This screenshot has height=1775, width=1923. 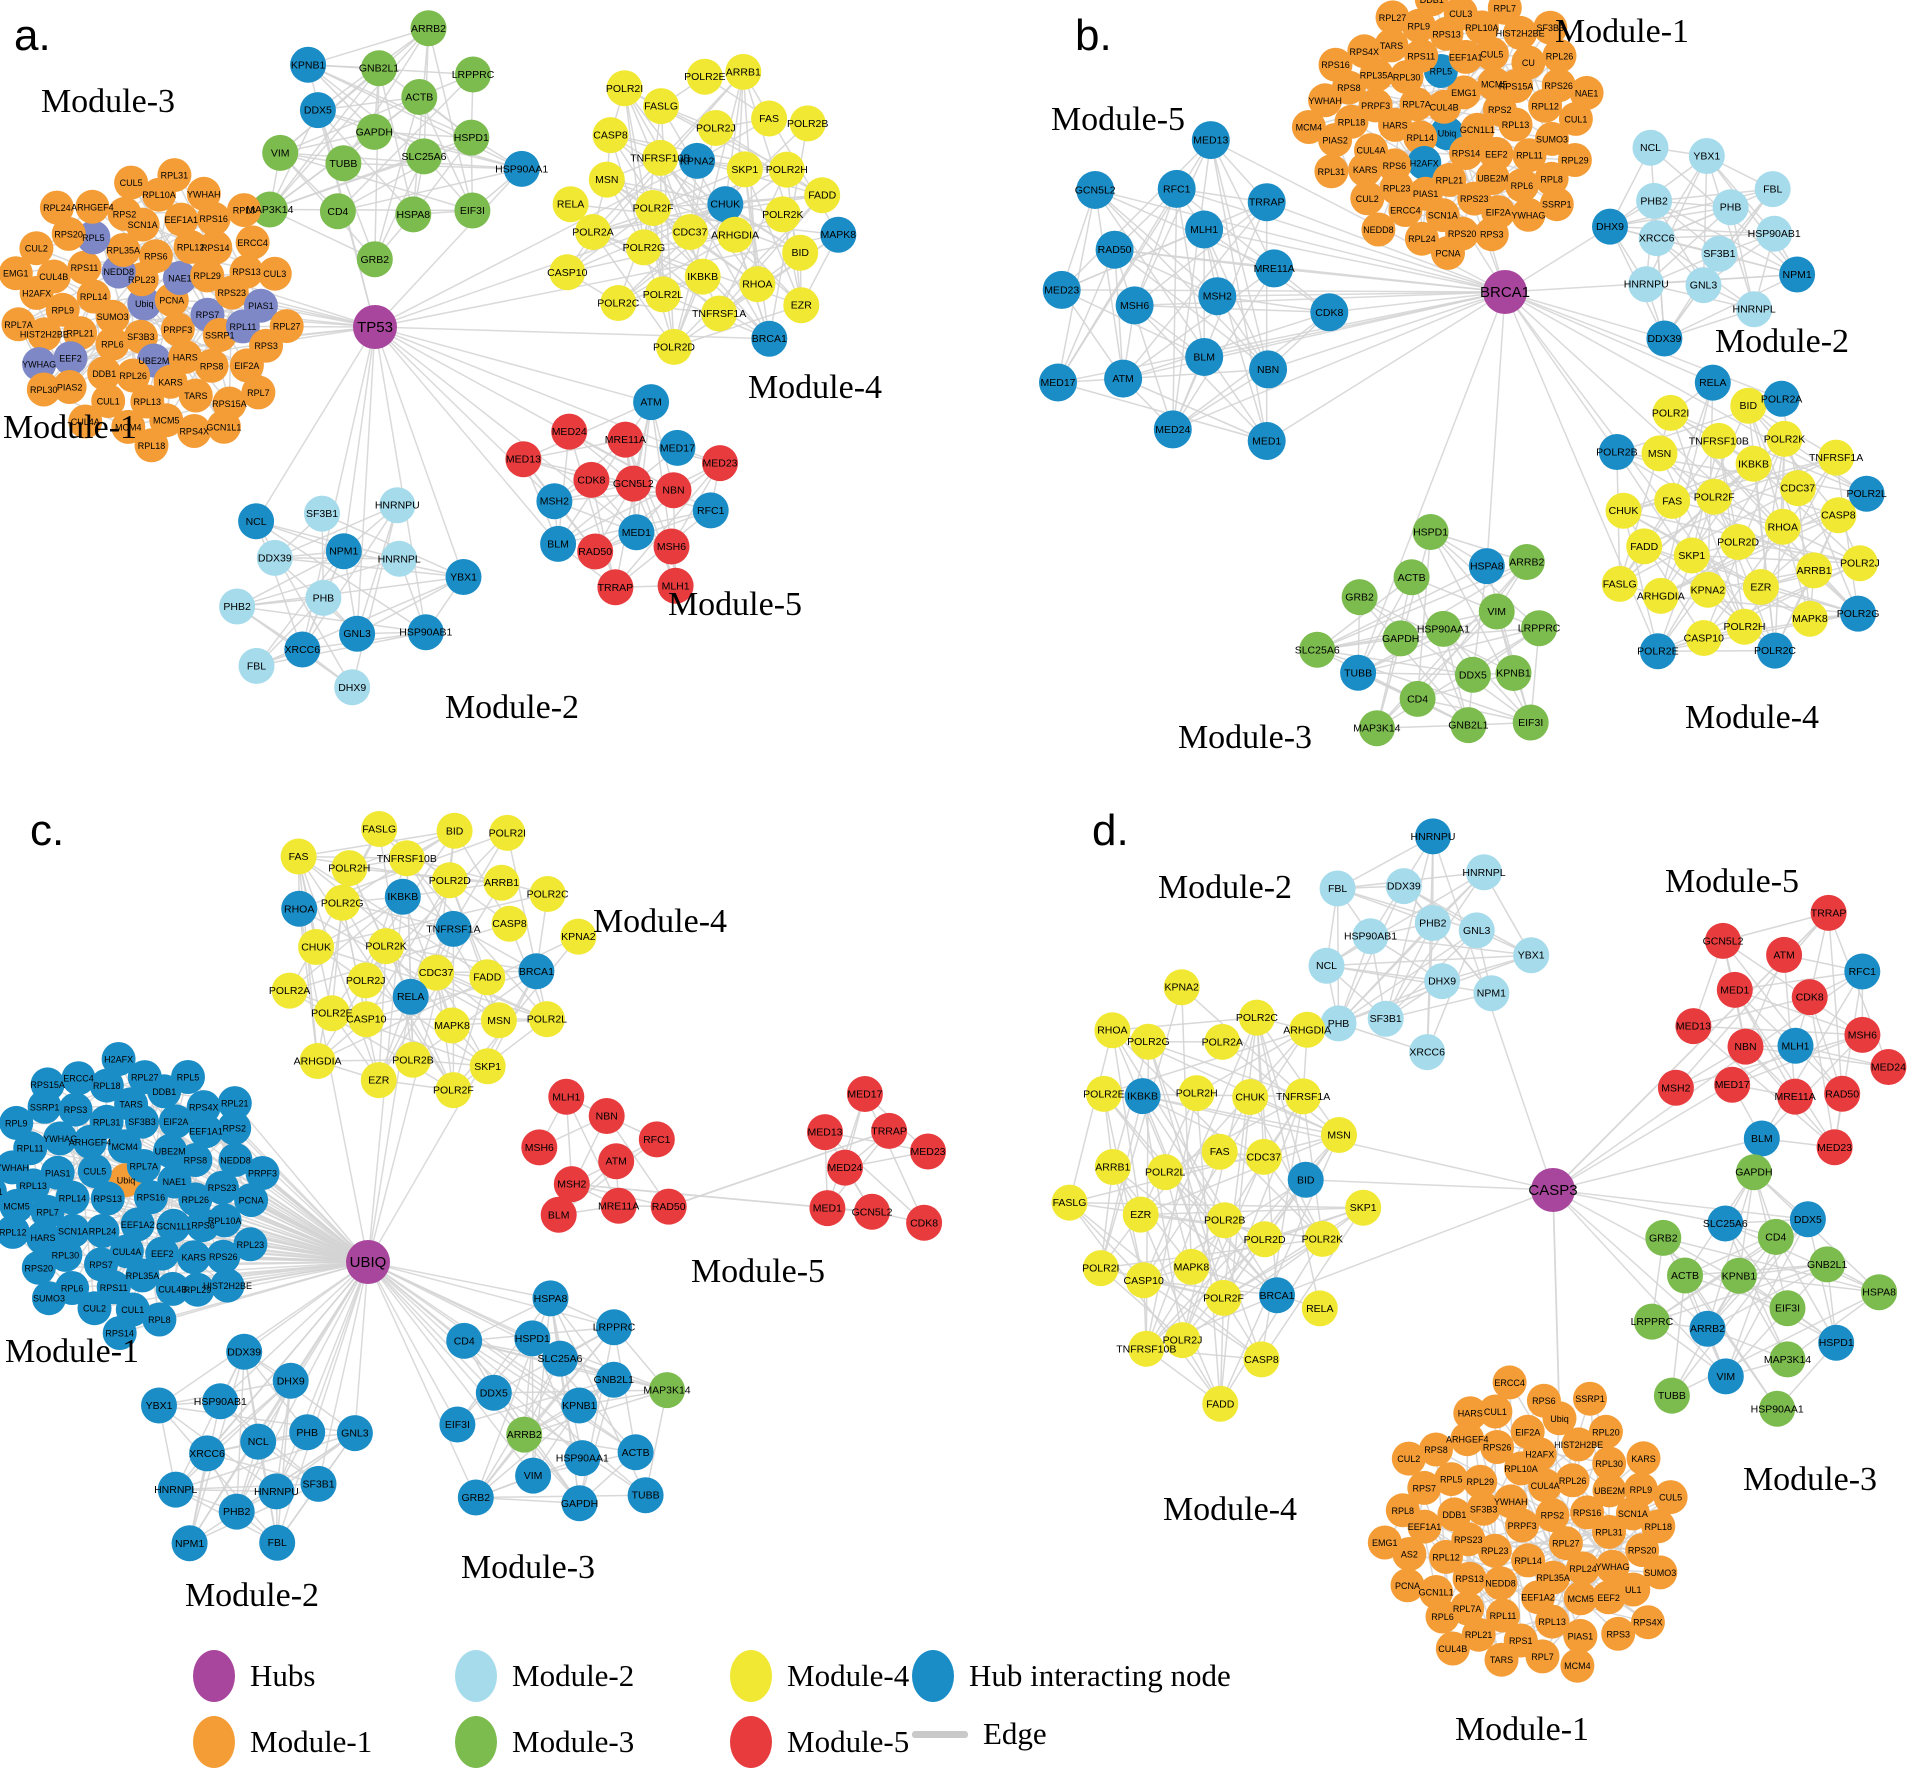 I want to click on gene-node-label: VIM, so click(x=280, y=153).